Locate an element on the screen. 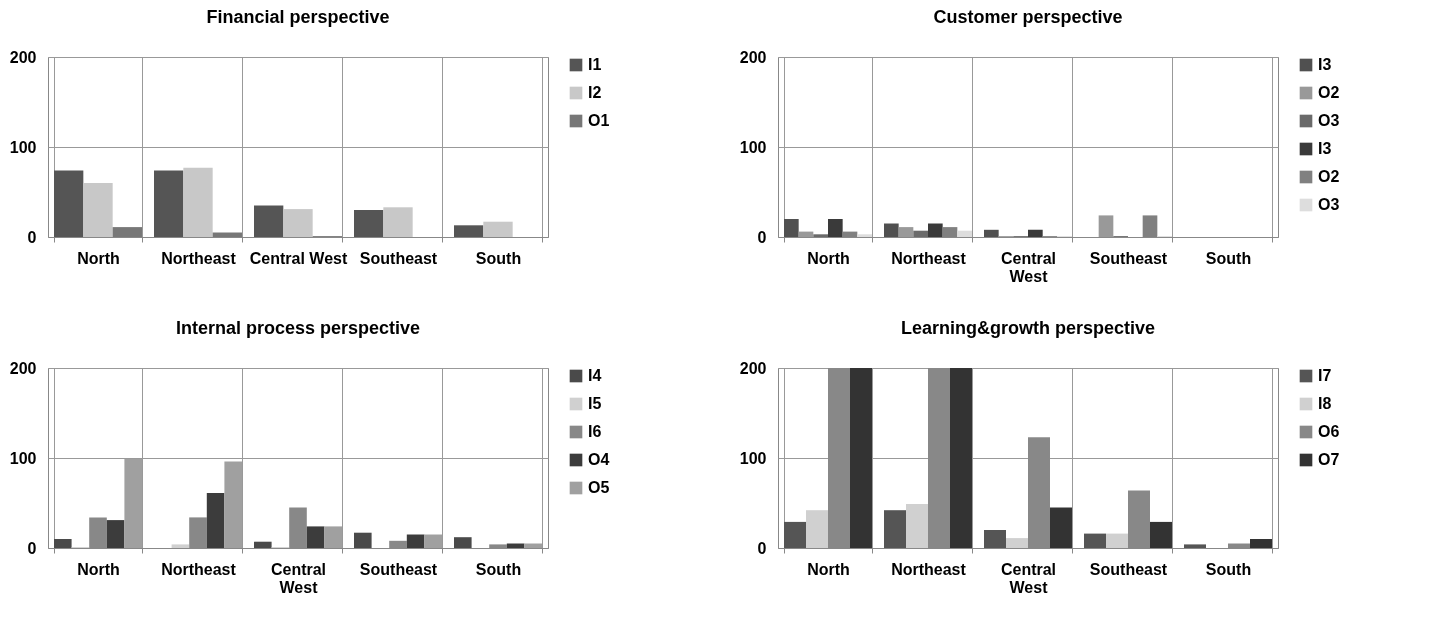  legend-label: I6 is located at coordinates (595, 431).